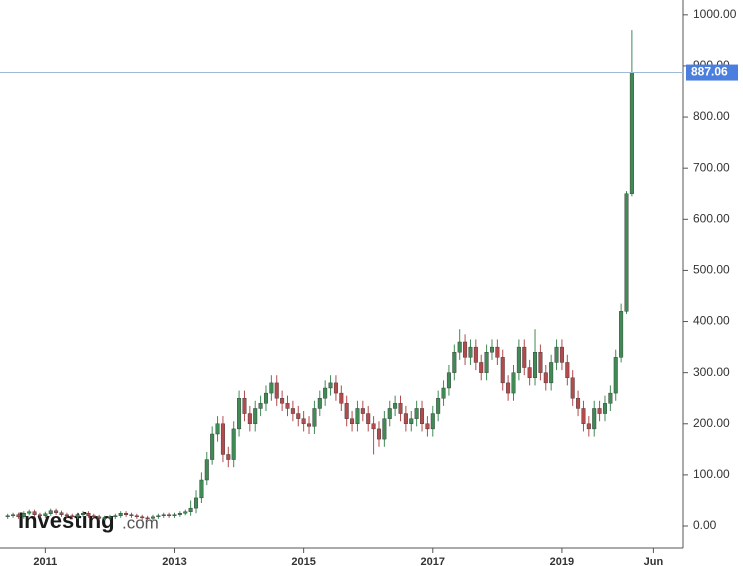  I want to click on x-tick-label: 2017, so click(433, 561).